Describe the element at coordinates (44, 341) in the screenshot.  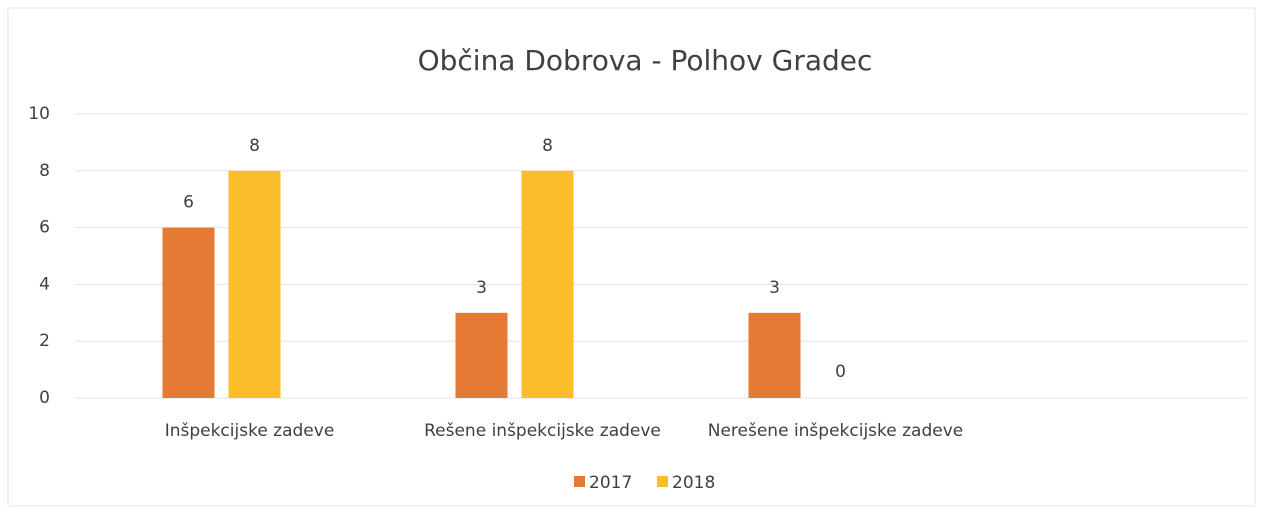
I see `y-tick-label: 2` at that location.